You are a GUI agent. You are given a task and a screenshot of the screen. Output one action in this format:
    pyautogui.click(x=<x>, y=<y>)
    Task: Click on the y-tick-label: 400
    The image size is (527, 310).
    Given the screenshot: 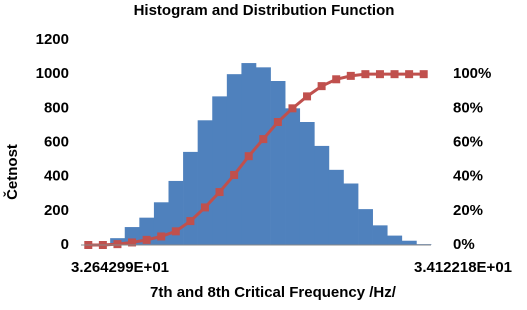 What is the action you would take?
    pyautogui.click(x=56, y=176)
    